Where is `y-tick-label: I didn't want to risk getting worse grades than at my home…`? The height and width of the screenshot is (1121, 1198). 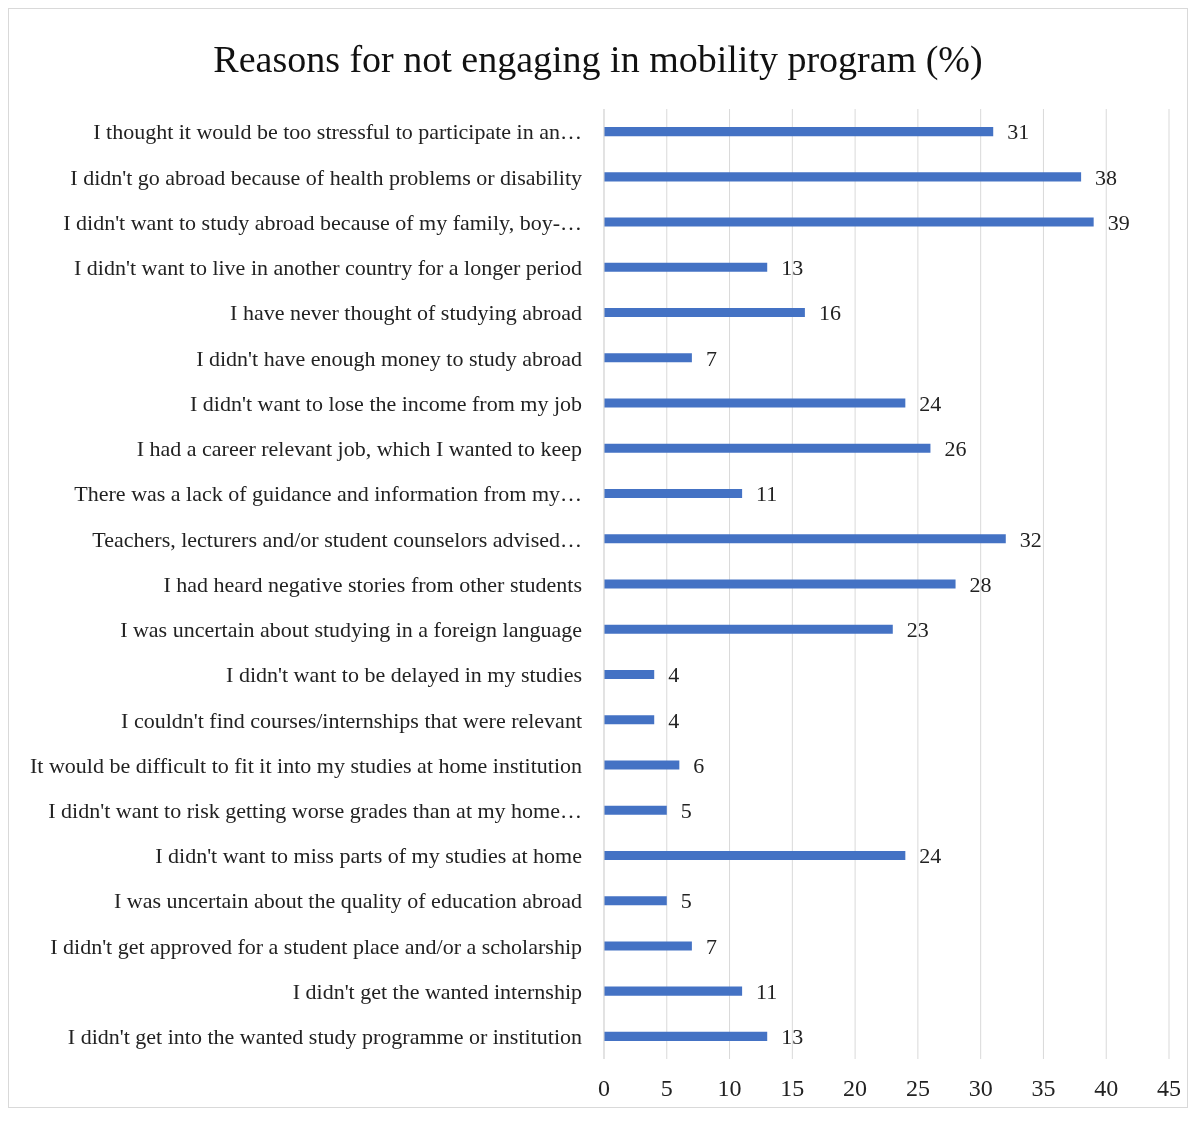 y-tick-label: I didn't want to risk getting worse grades than at my home… is located at coordinates (315, 810).